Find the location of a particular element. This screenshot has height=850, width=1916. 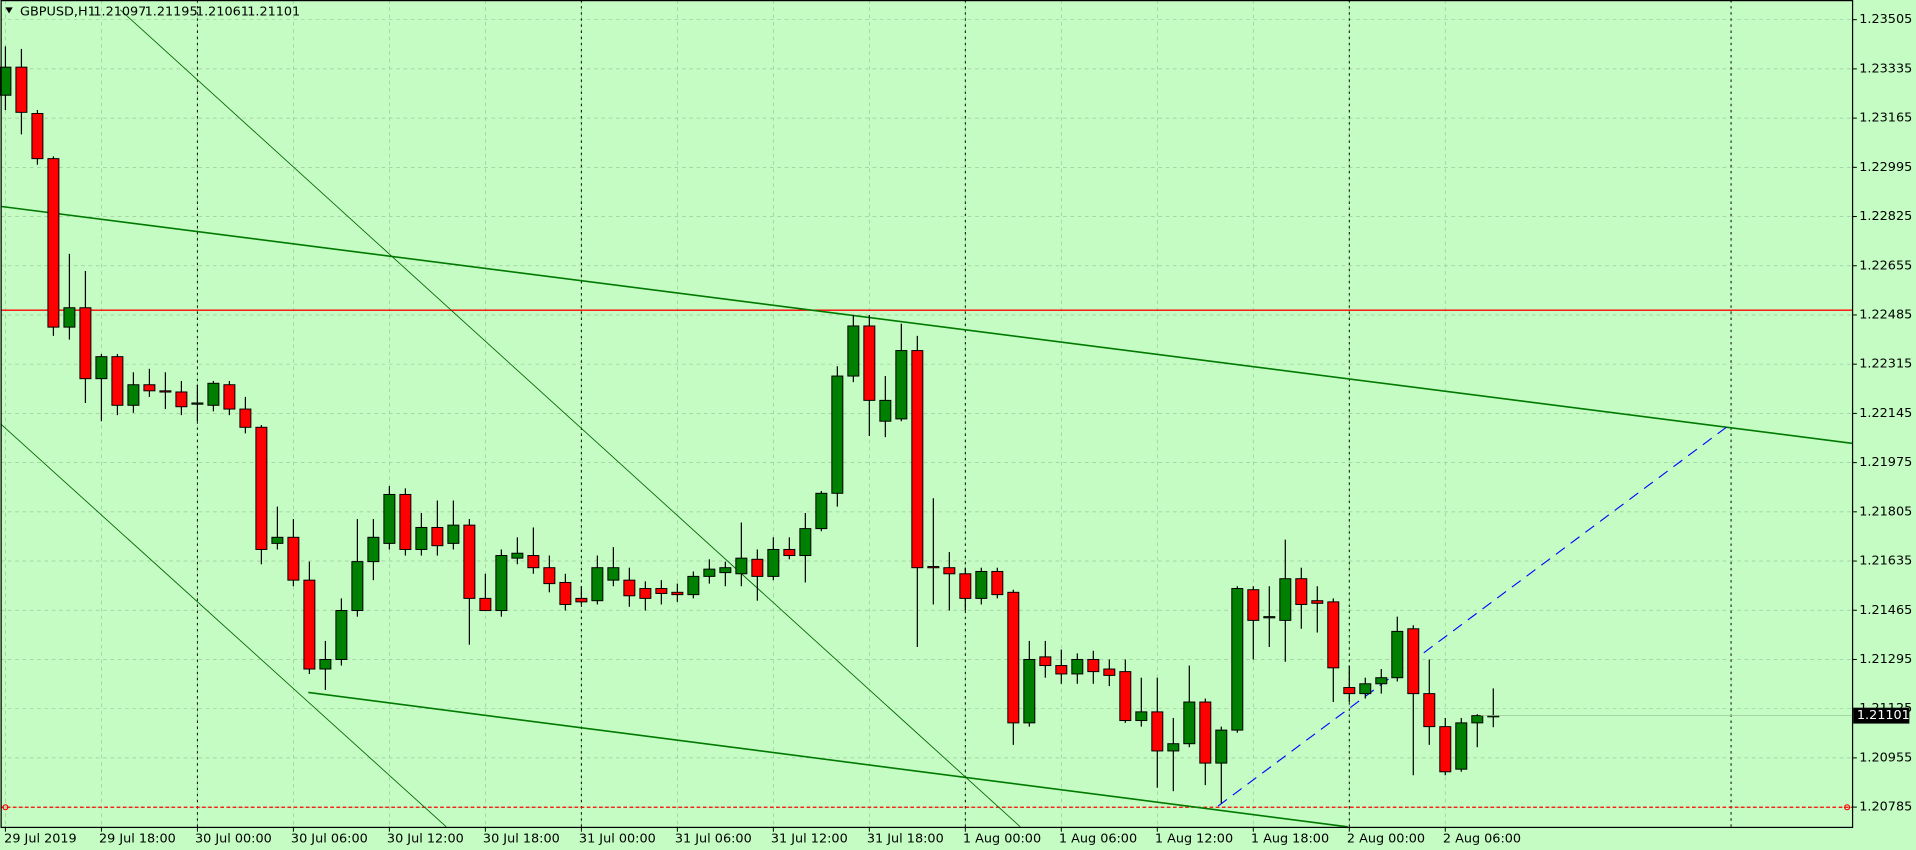

x-tick-label: 31 Jul 18:00 is located at coordinates (905, 839).